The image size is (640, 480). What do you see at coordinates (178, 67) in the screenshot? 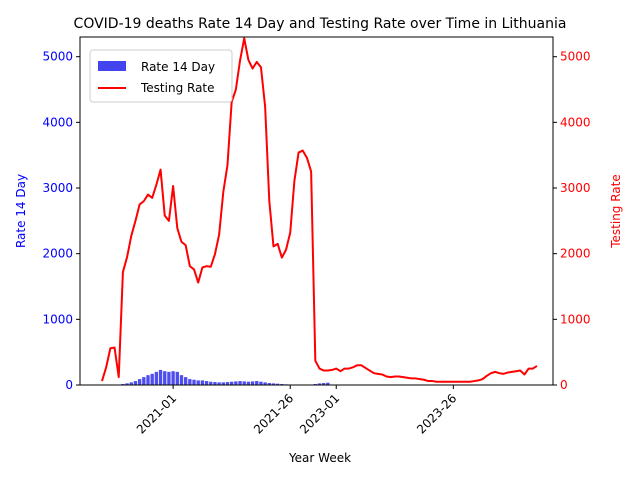
I see `legend-label-rate: Rate 14 Day` at bounding box center [178, 67].